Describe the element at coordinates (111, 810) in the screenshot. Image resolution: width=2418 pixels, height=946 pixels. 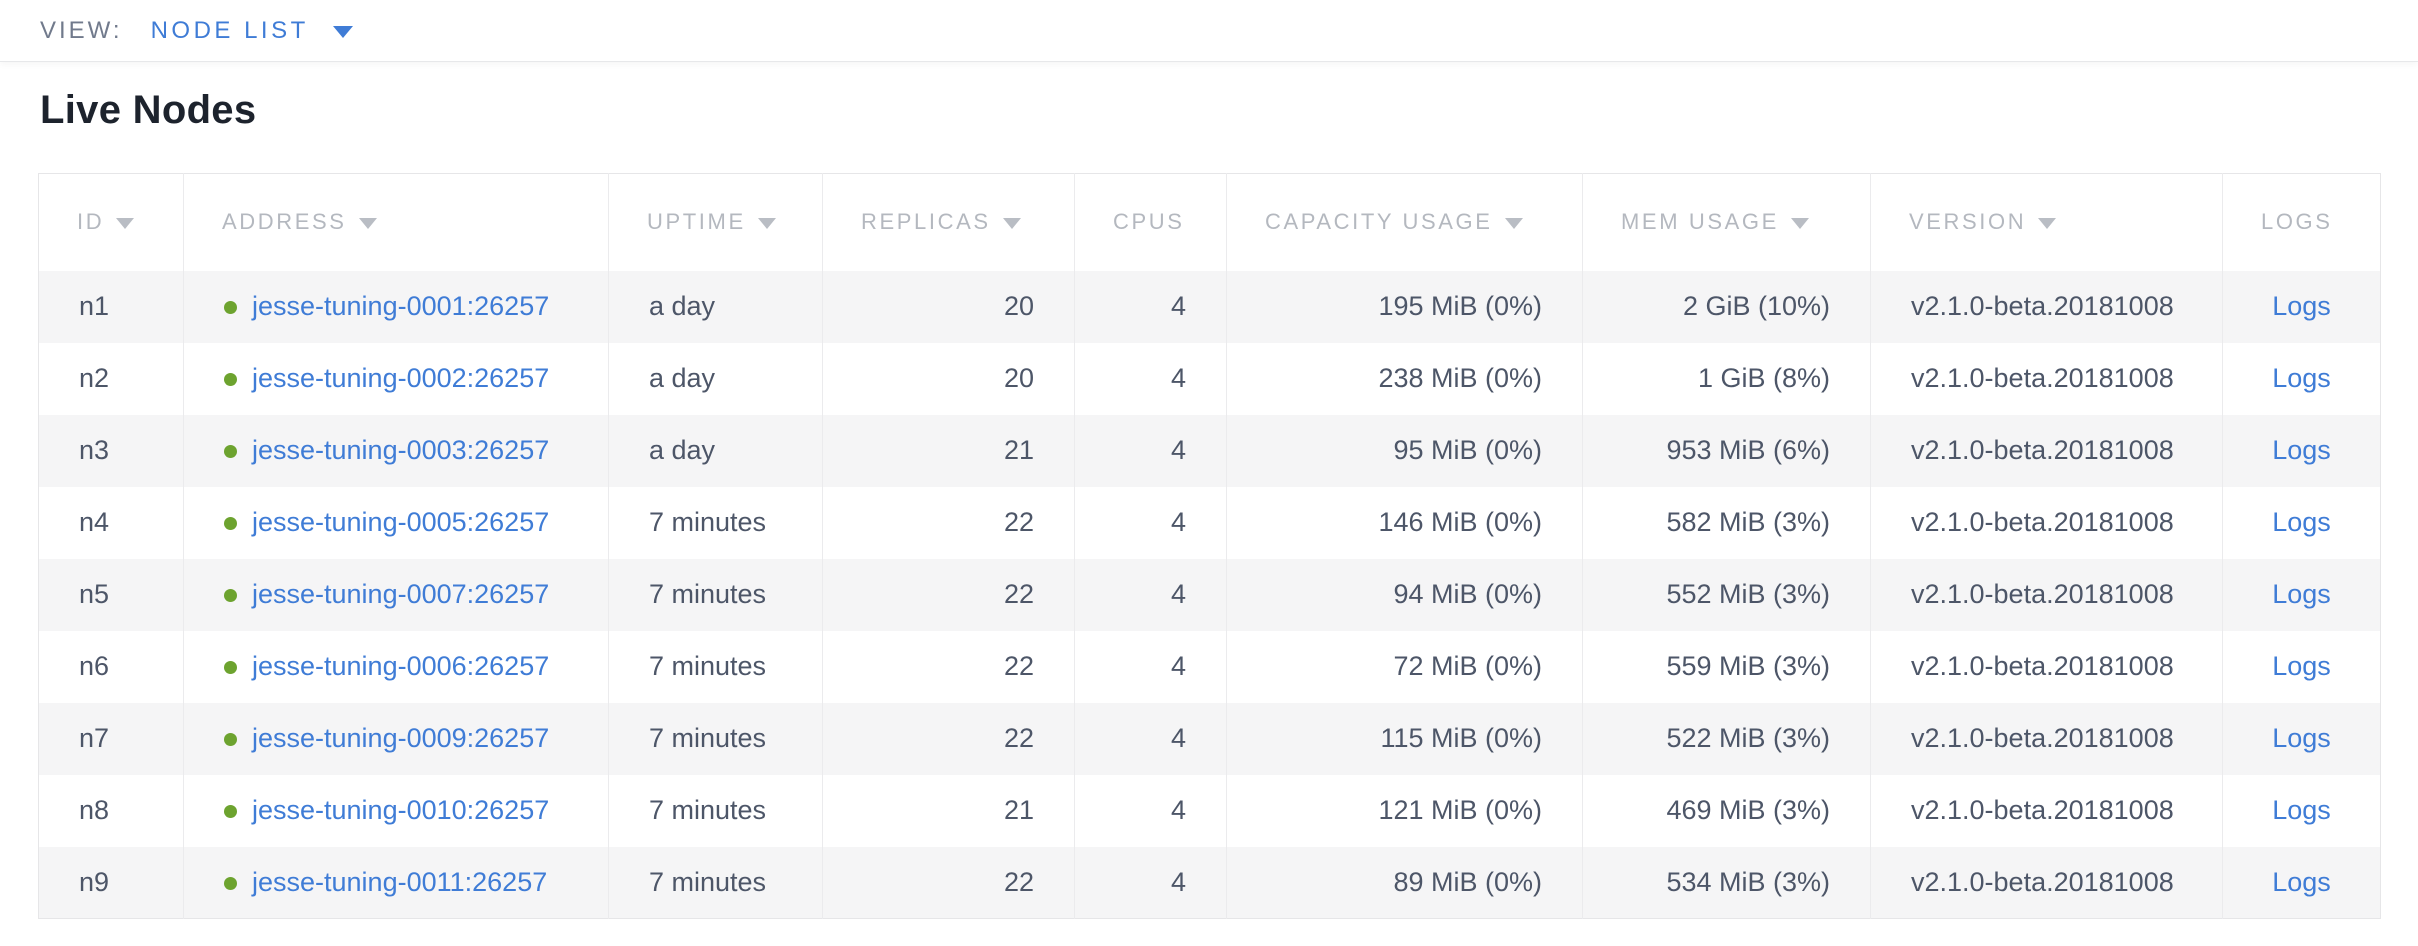
I see `cell-id: n8` at that location.